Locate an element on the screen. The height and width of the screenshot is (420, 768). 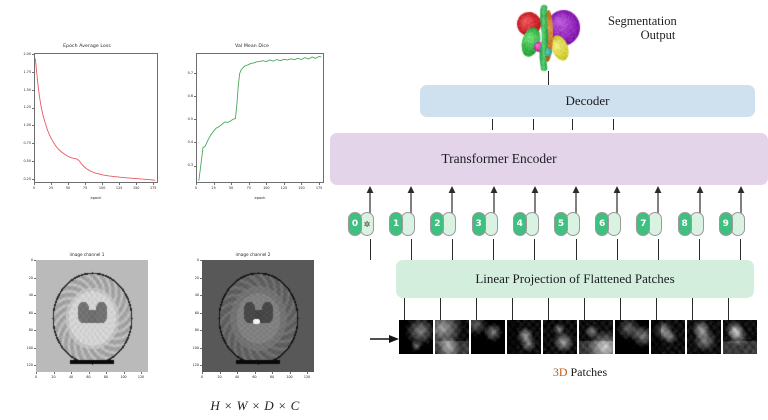
image-y-tick-label: 80 is located at coordinates (196, 330).